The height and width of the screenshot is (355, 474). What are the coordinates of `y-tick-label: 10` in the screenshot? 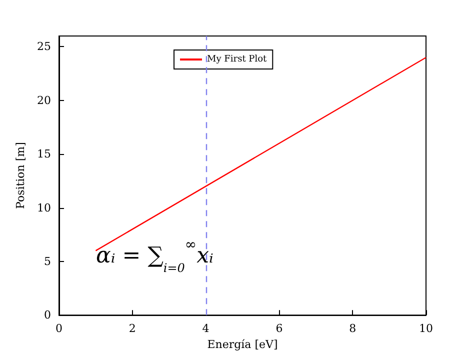 It's located at (44, 207).